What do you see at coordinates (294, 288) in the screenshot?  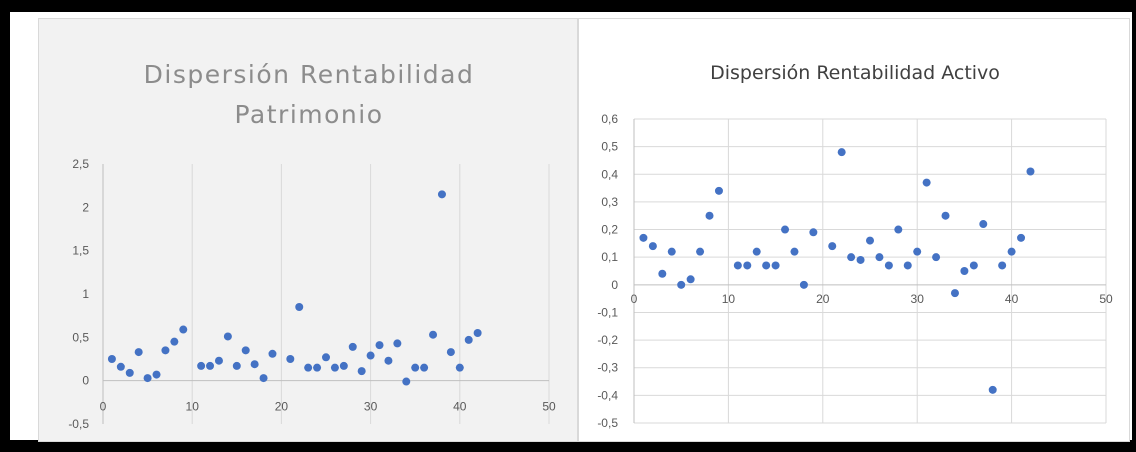 I see `data-points` at bounding box center [294, 288].